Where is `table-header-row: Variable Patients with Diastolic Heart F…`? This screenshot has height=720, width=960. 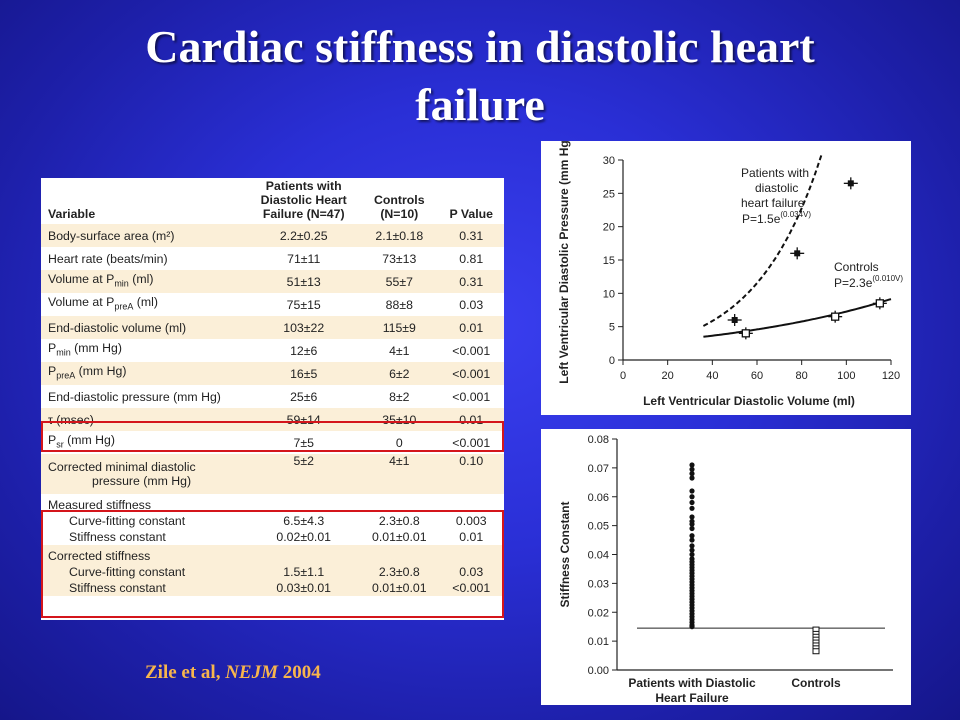 table-header-row: Variable Patients with Diastolic Heart F… is located at coordinates (272, 201).